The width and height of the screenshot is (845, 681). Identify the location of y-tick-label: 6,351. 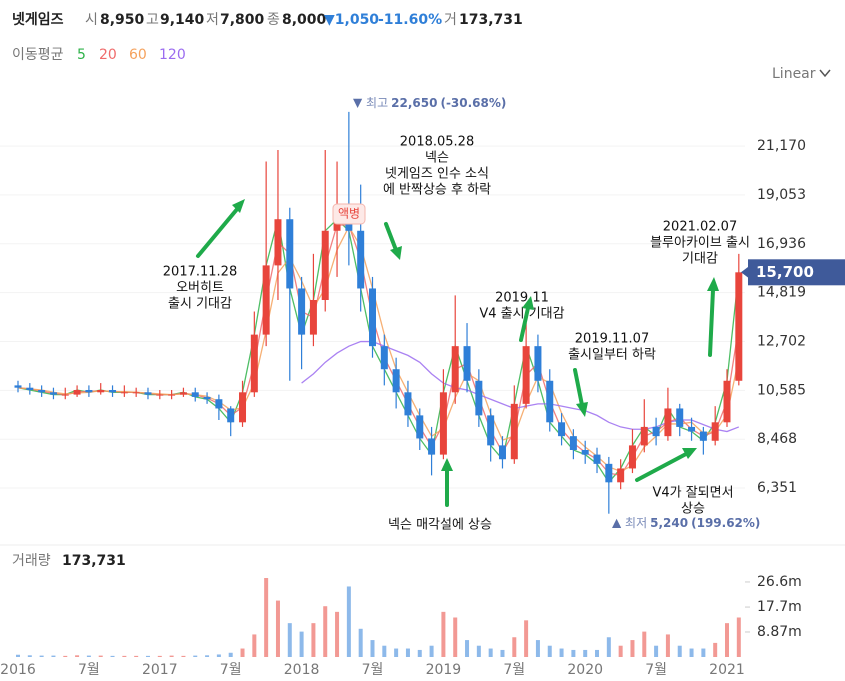
(777, 488).